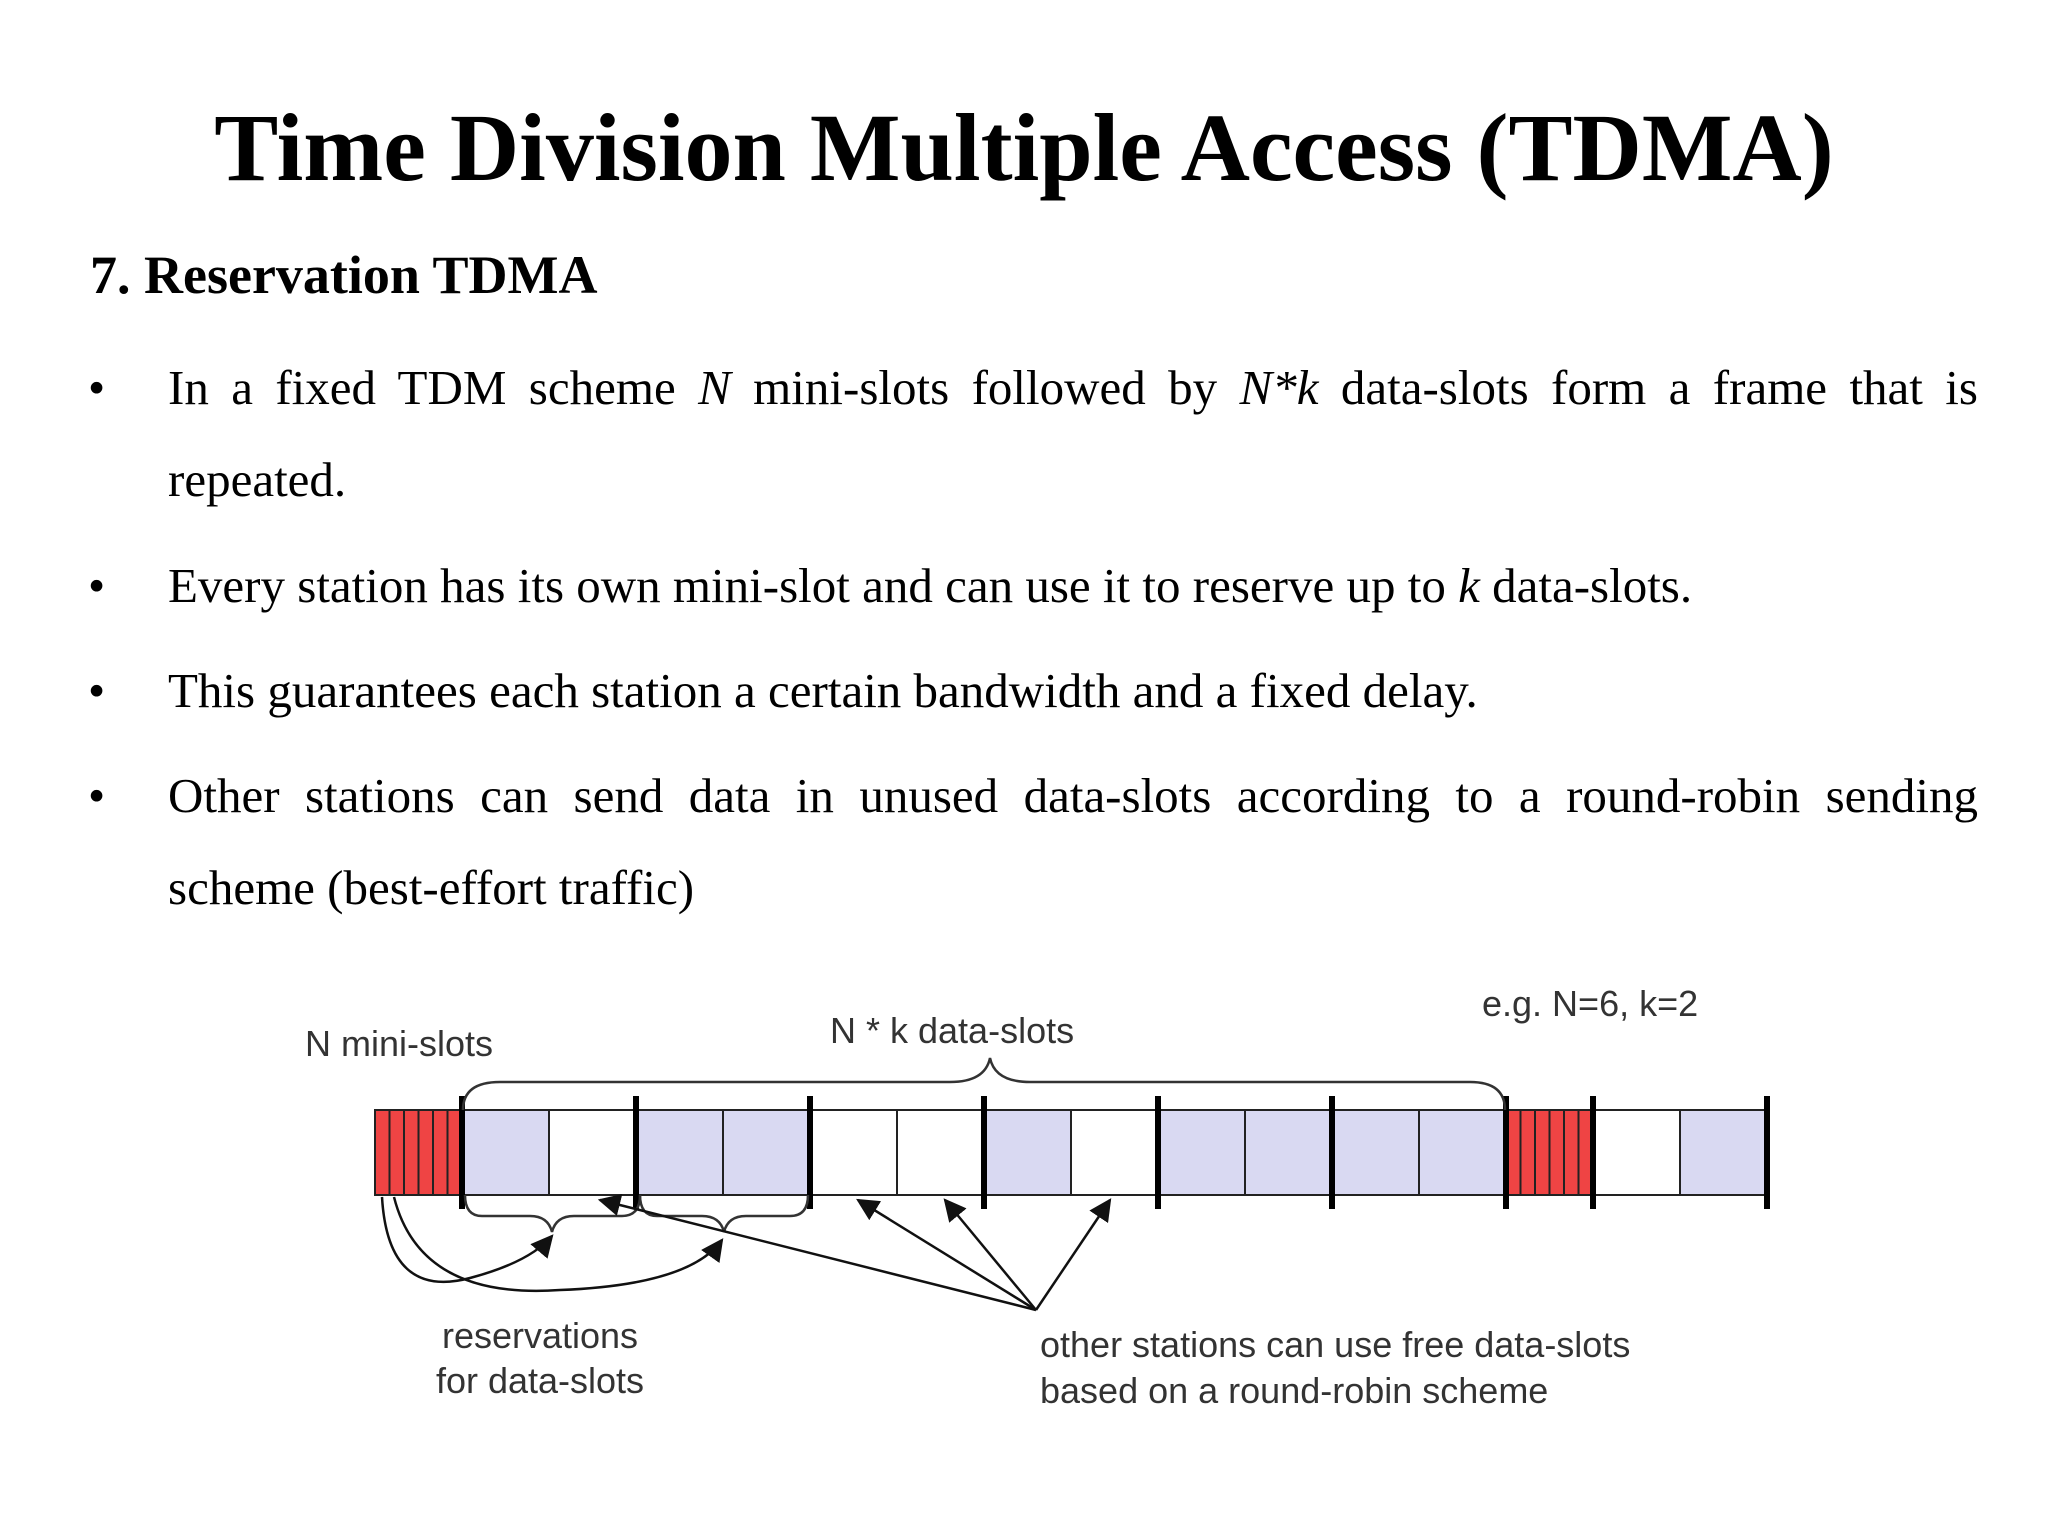 This screenshot has width=2048, height=1536. I want to click on reservations-label-line2: for data-slots, so click(540, 1380).